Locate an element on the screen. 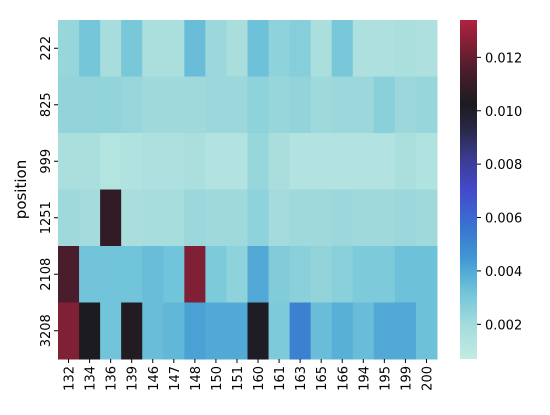  colorbar-tick-label: 0.004 is located at coordinates (503, 272).